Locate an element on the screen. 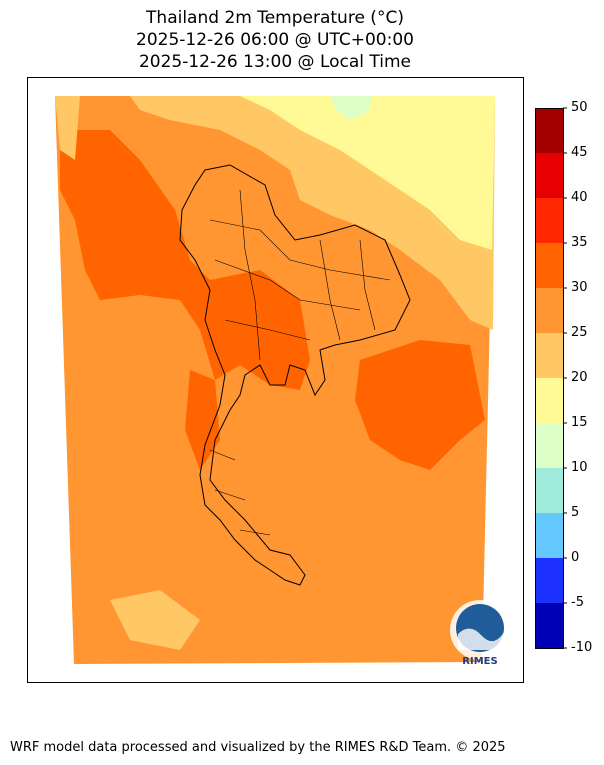 The width and height of the screenshot is (604, 765). field-30-35-east is located at coordinates (420, 405).